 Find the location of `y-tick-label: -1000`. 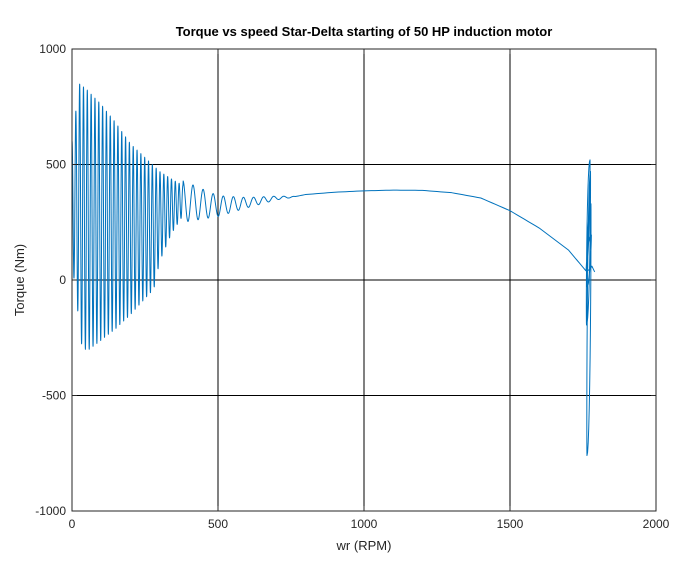

y-tick-label: -1000 is located at coordinates (50, 511).